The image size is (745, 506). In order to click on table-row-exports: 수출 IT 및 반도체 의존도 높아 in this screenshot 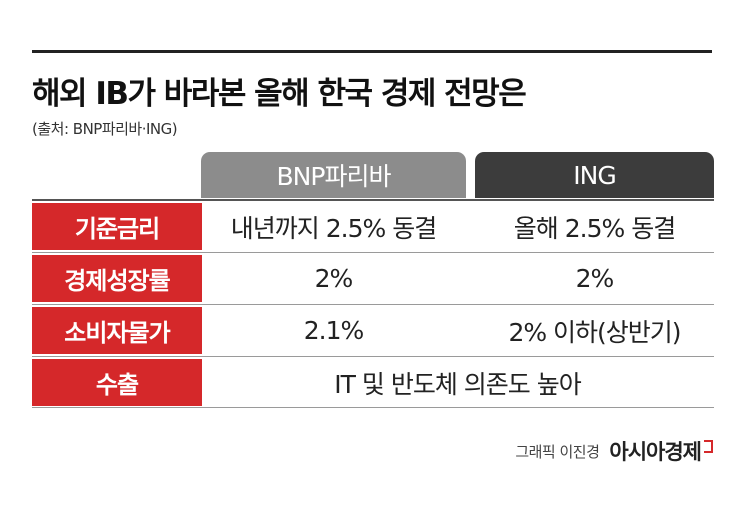, I will do `click(373, 382)`.